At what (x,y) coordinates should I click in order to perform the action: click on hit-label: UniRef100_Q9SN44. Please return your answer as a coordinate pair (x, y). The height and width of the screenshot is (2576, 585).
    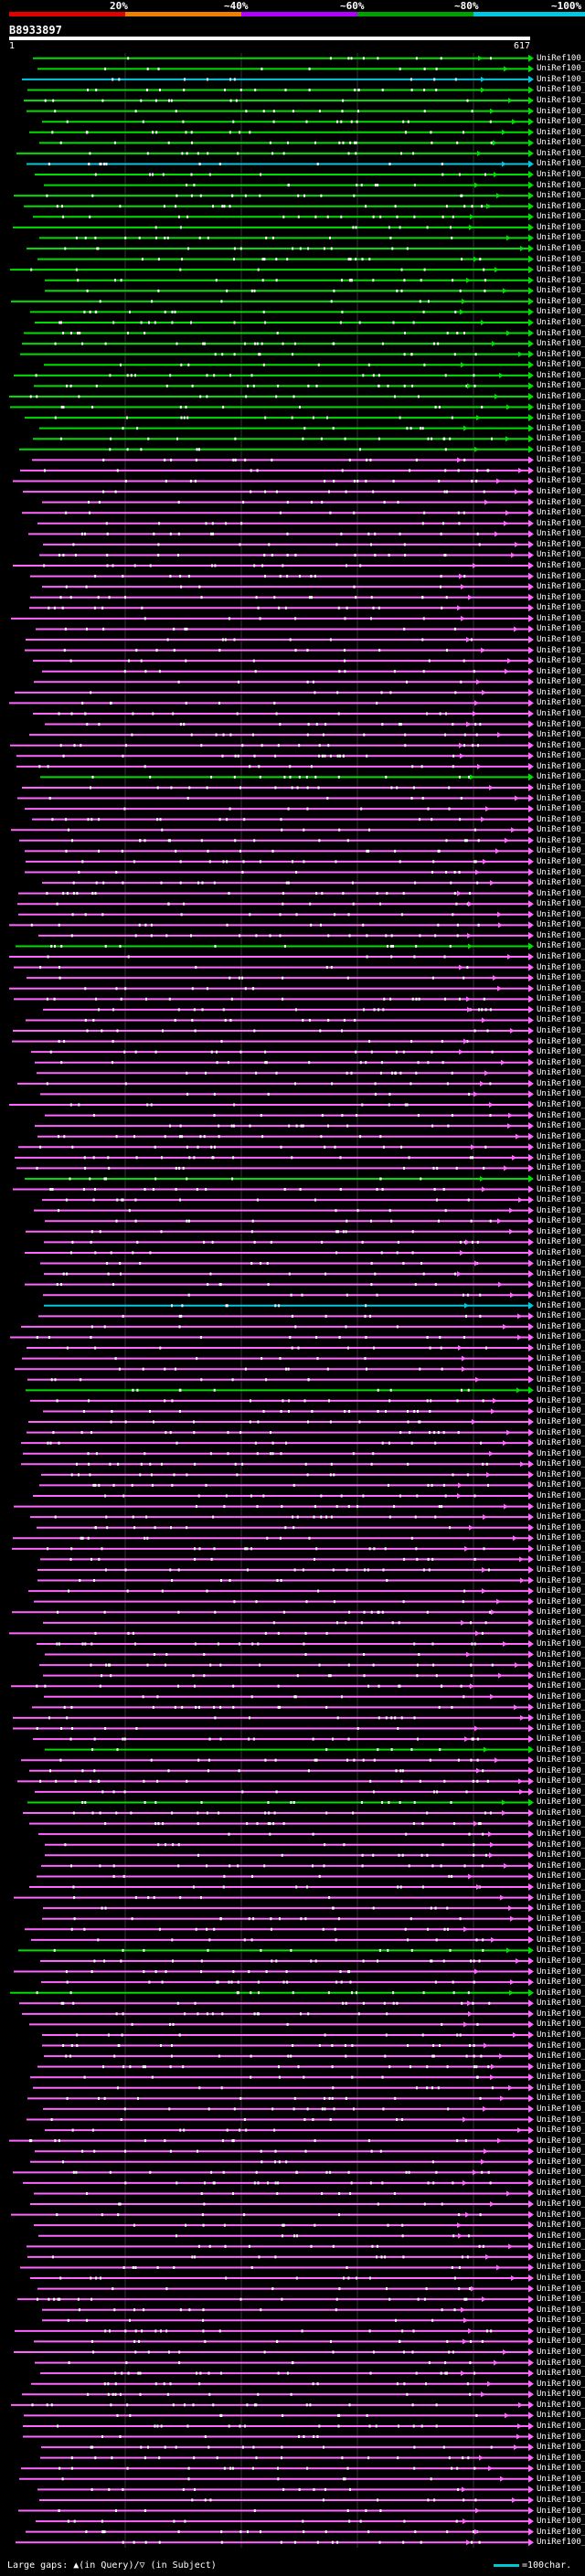
    Looking at the image, I should click on (561, 1390).